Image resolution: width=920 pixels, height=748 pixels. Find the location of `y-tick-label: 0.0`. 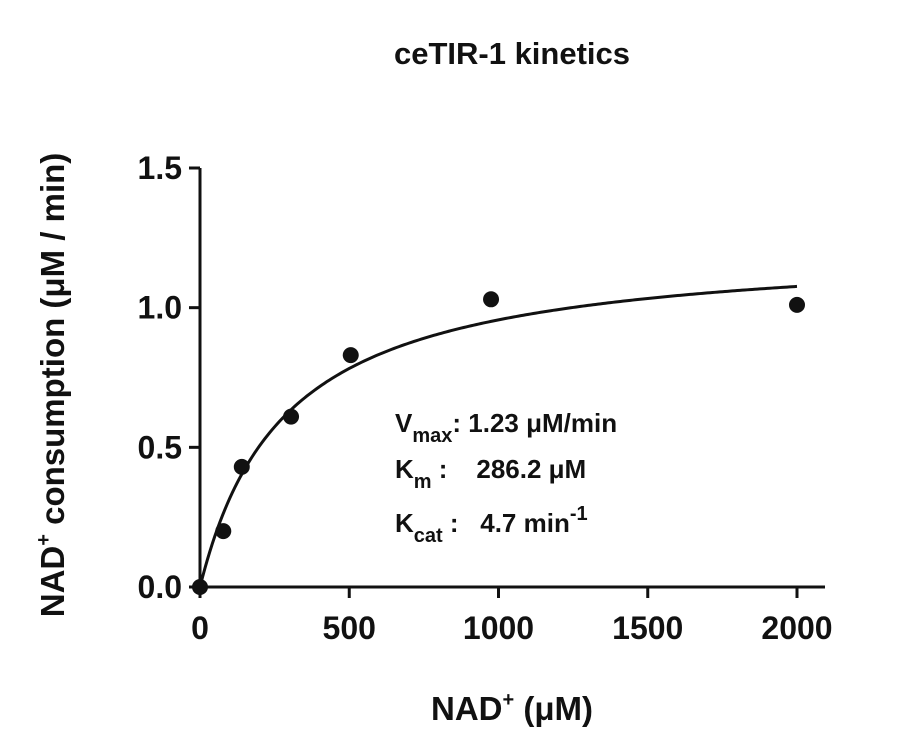

y-tick-label: 0.0 is located at coordinates (160, 587).